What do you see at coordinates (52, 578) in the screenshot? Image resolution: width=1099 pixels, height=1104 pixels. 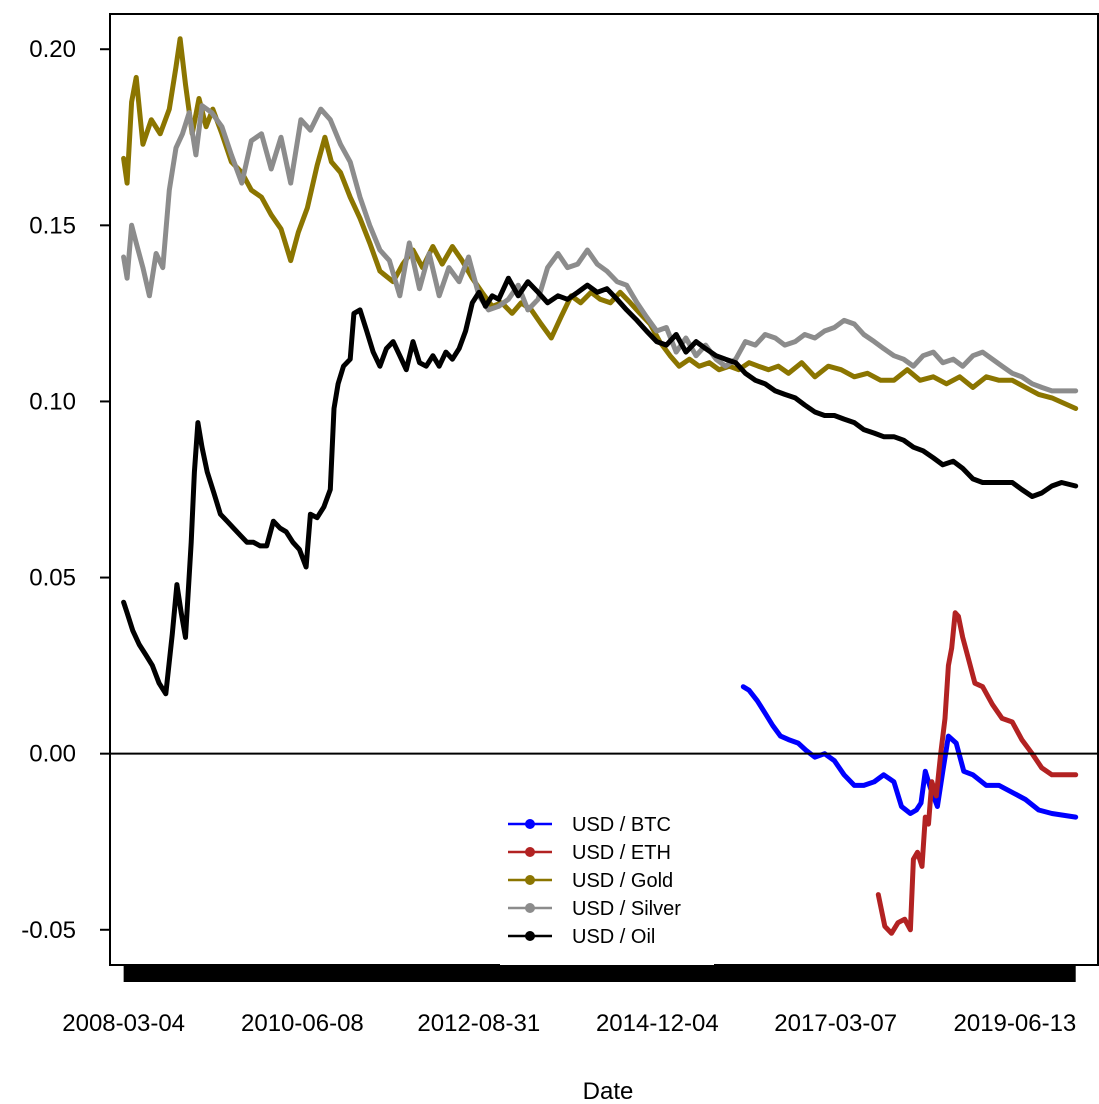 I see `y-tick-label: 0.05` at bounding box center [52, 578].